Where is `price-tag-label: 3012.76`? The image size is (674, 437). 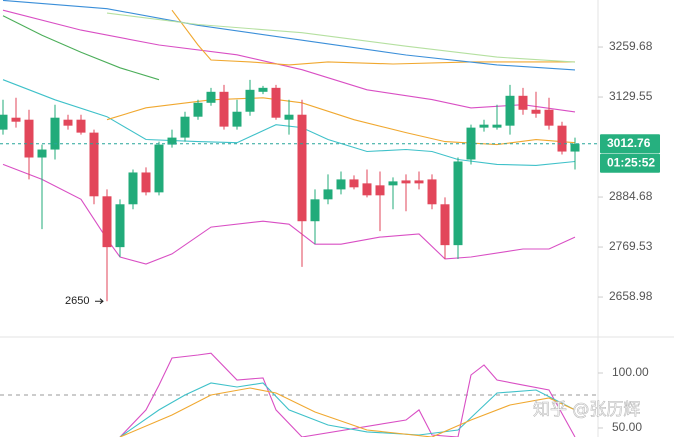
price-tag-label: 3012.76 is located at coordinates (629, 143).